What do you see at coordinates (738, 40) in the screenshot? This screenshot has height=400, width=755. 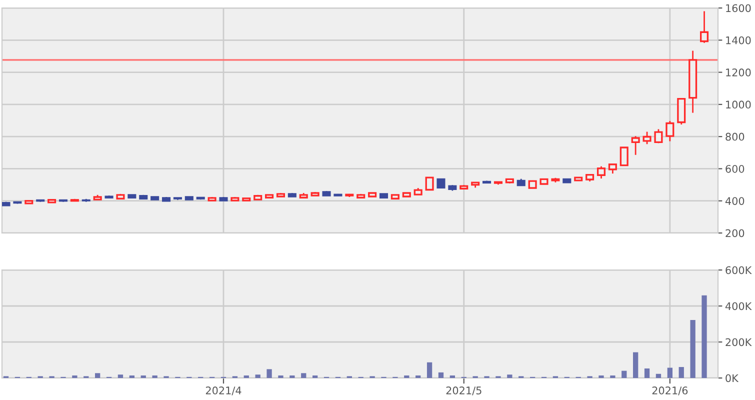 I see `y-tick-label: 1400` at bounding box center [738, 40].